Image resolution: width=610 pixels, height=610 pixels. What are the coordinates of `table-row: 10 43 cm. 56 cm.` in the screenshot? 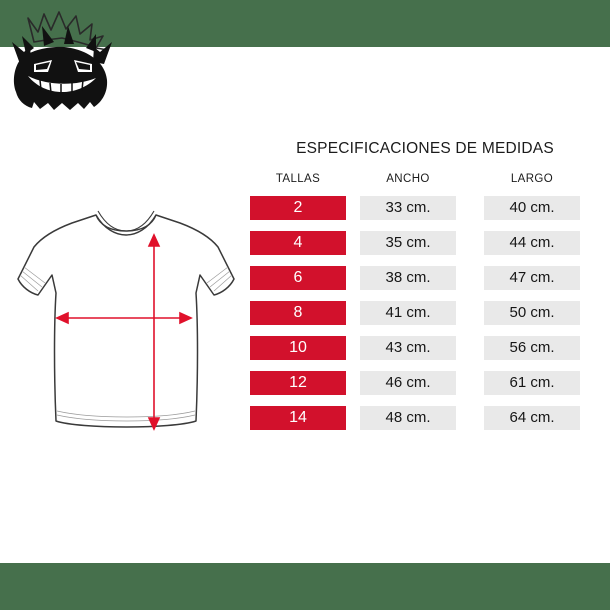 It's located at (420, 348).